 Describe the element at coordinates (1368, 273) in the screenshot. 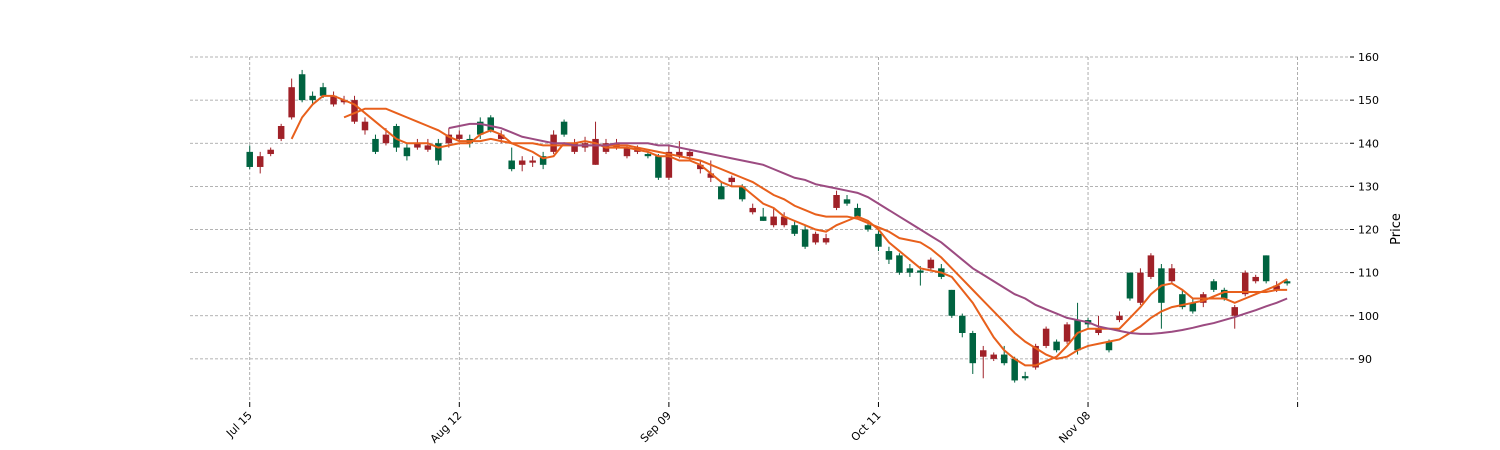

I see `y-tick-label: 110` at that location.